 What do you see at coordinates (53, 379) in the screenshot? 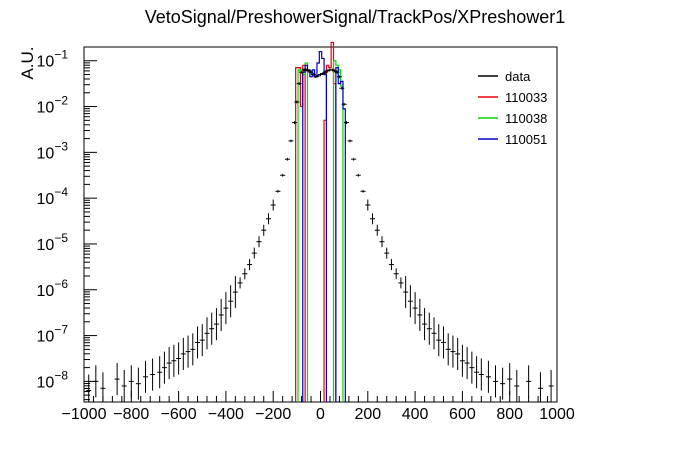
I see `y-tick-label: 10⁻⁸` at bounding box center [53, 379].